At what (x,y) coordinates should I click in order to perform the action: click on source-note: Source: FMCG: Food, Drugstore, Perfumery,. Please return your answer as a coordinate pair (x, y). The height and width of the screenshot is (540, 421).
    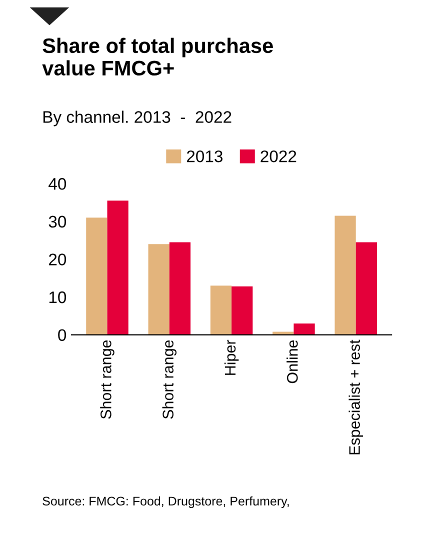
    Looking at the image, I should click on (165, 502).